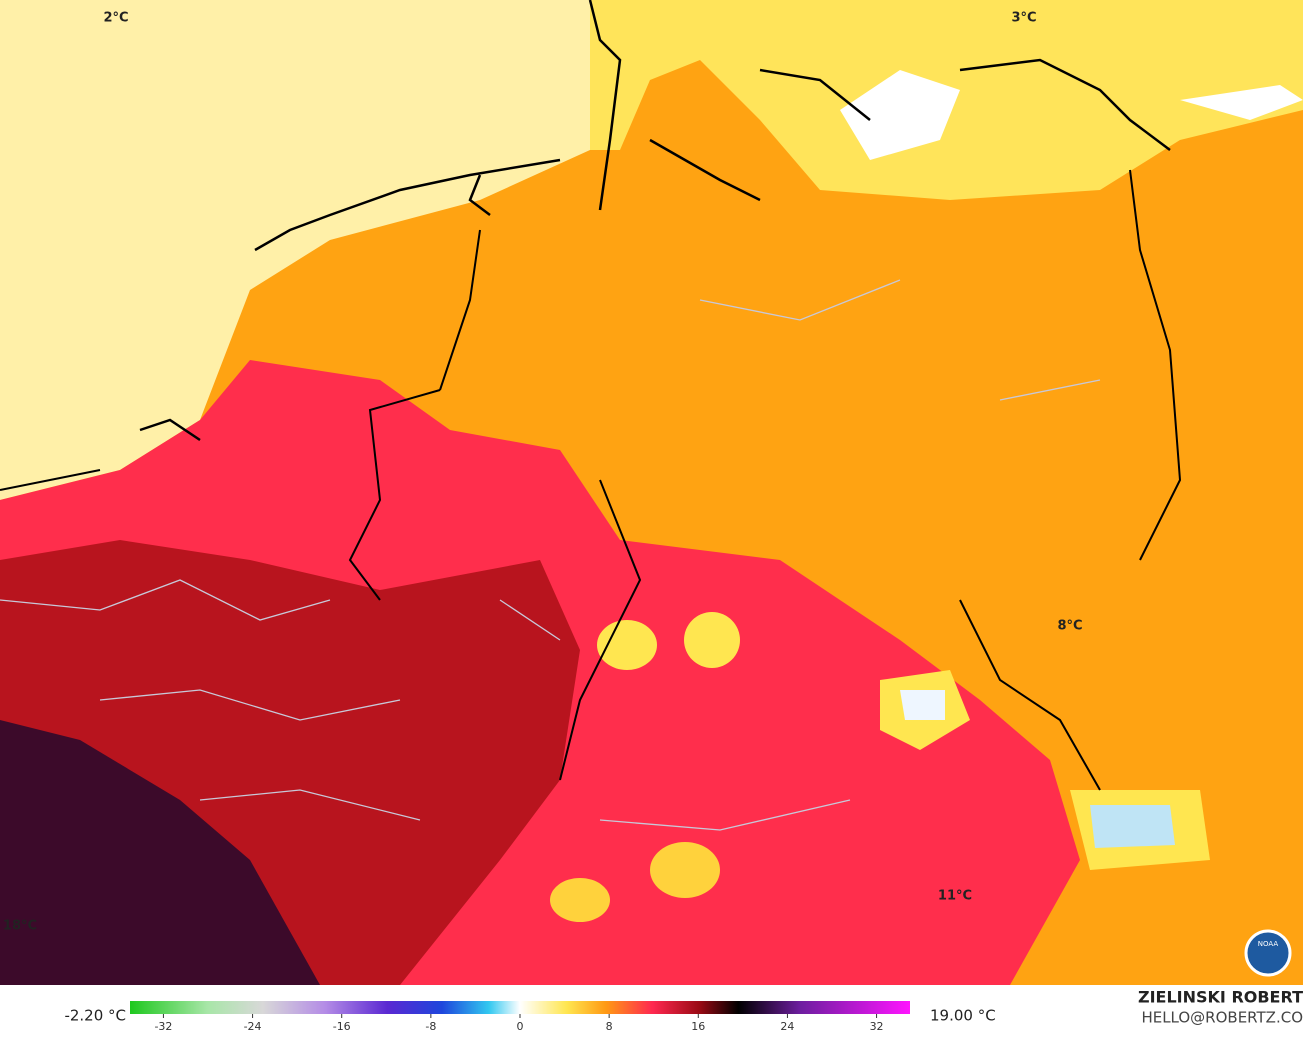 The width and height of the screenshot is (1303, 1039). What do you see at coordinates (342, 1026) in the screenshot?
I see `colorbar-tick-label: -16` at bounding box center [342, 1026].